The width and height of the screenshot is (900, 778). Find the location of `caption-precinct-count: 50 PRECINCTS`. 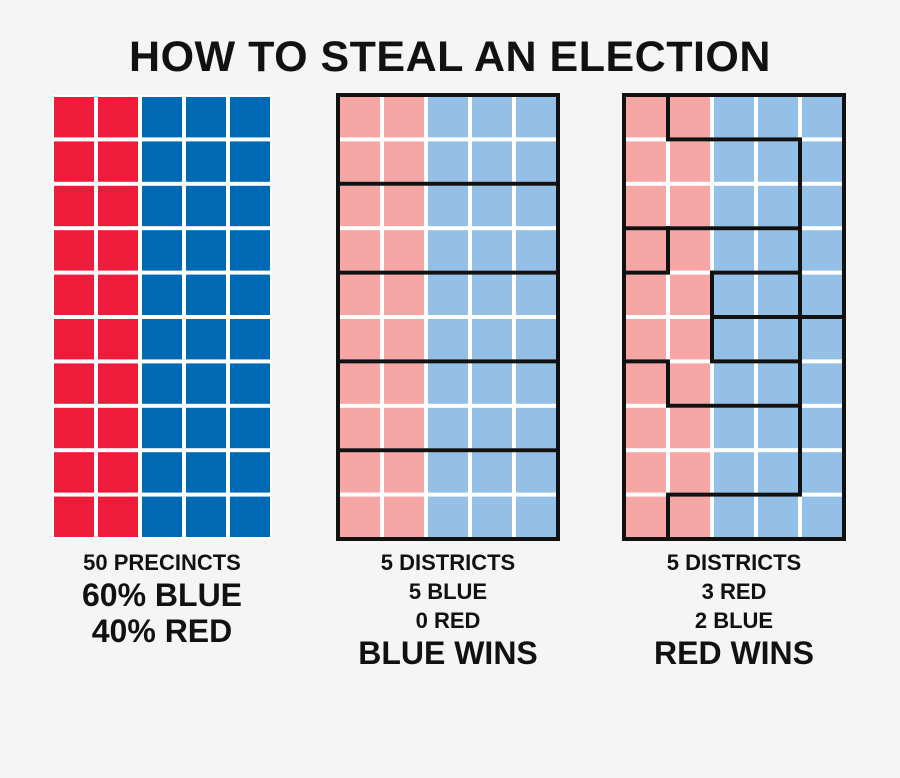

caption-precinct-count: 50 PRECINCTS is located at coordinates (162, 562).